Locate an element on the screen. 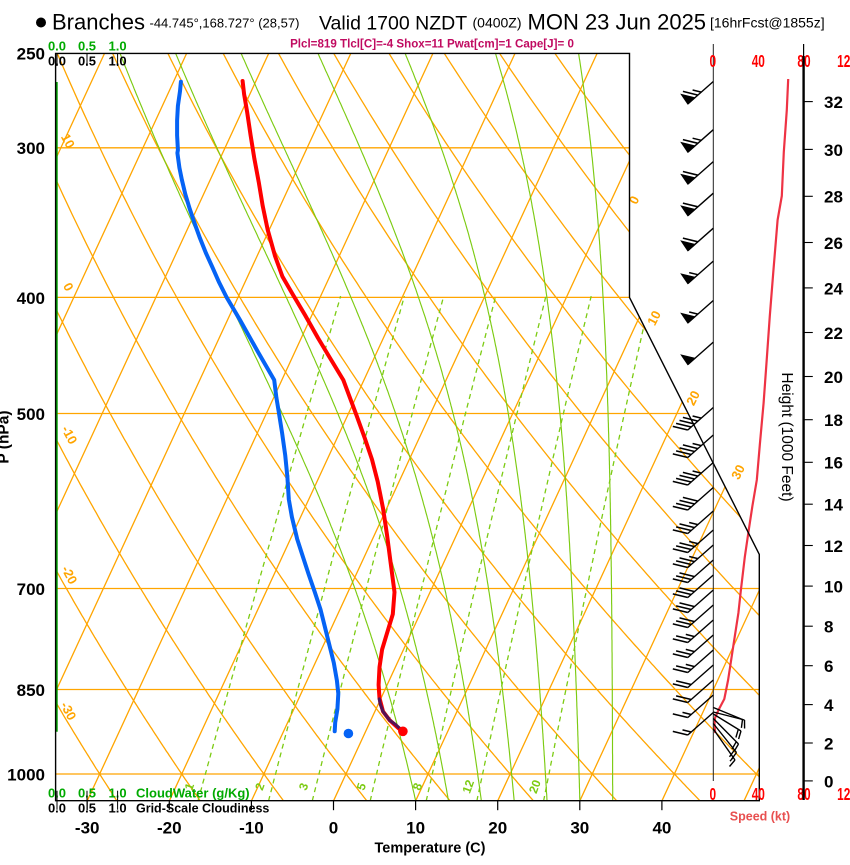  svg-text: 500 is located at coordinates (31, 414).